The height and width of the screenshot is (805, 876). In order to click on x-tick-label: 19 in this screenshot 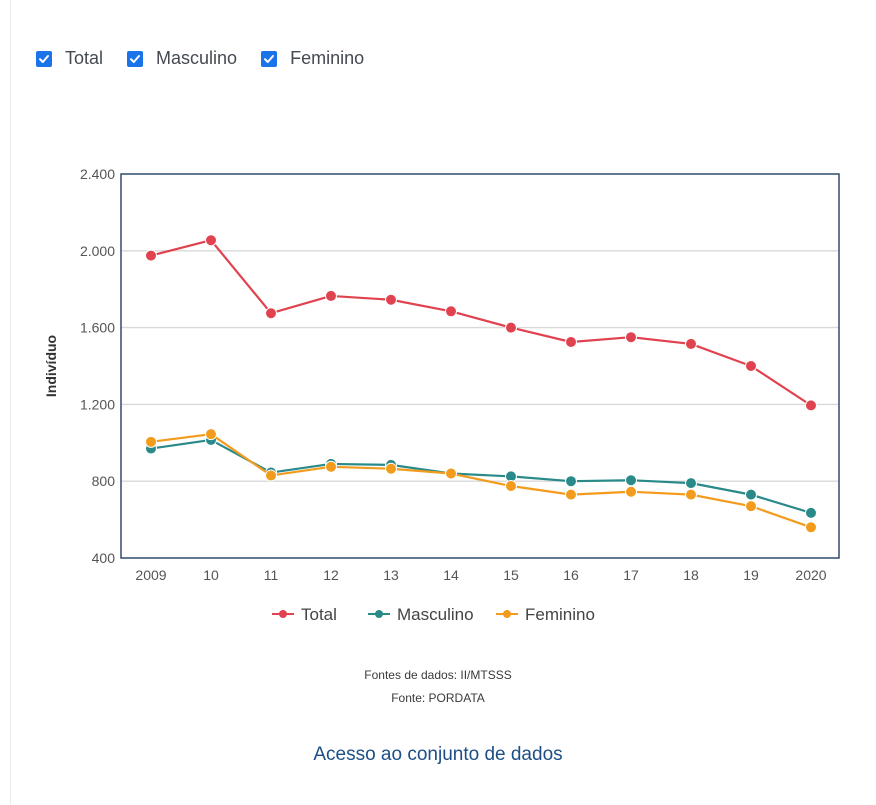, I will do `click(751, 575)`.